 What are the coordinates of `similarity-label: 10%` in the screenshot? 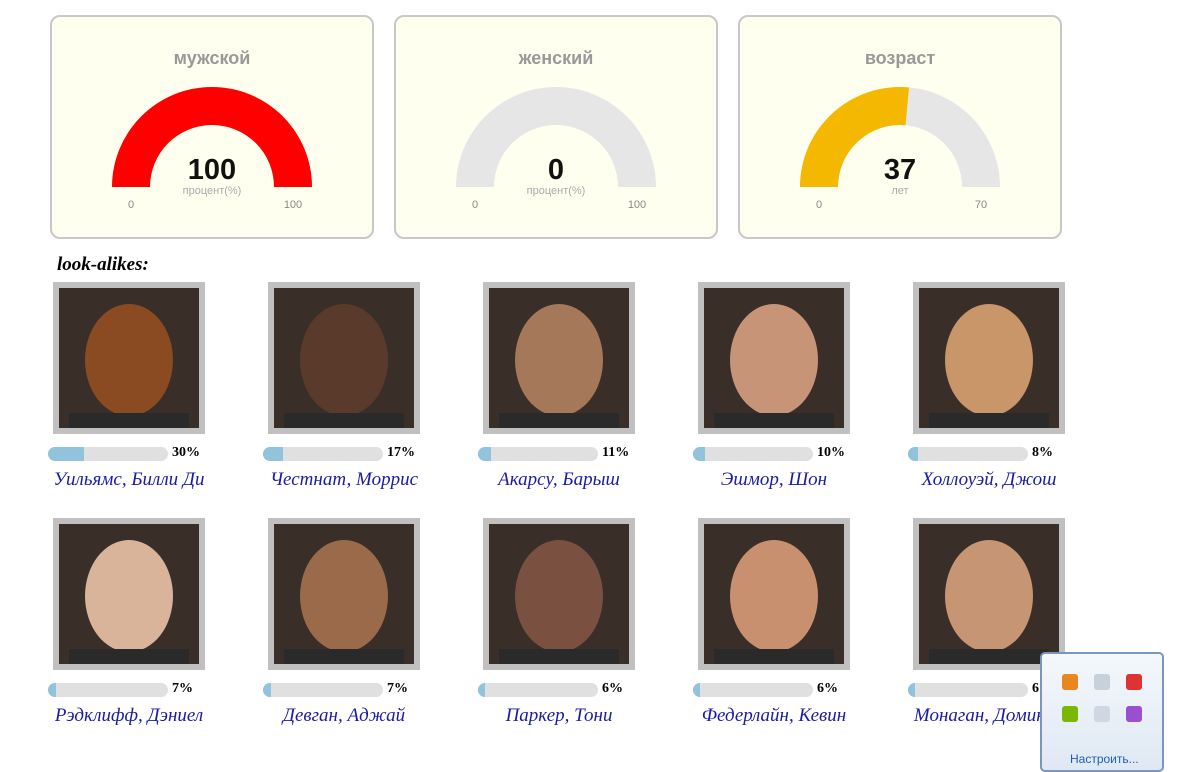 It's located at (831, 452).